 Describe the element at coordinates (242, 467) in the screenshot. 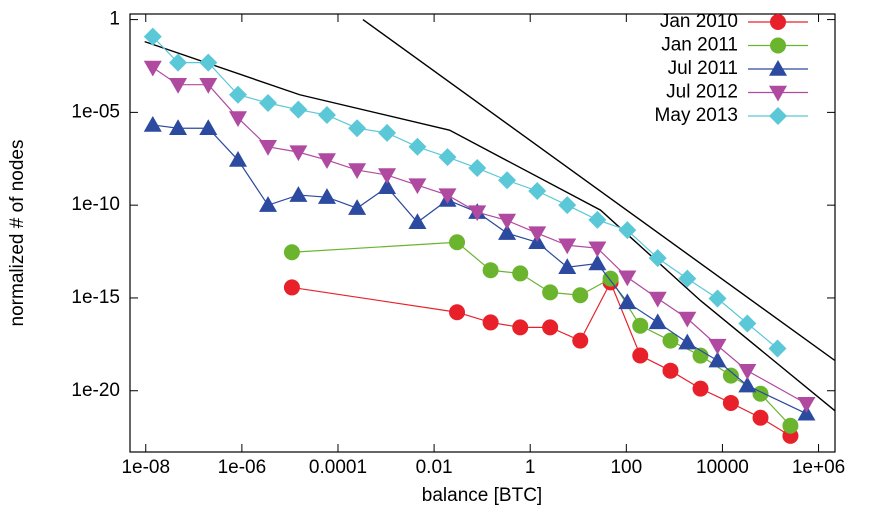

I see `x-tick-label: 1e-06` at that location.